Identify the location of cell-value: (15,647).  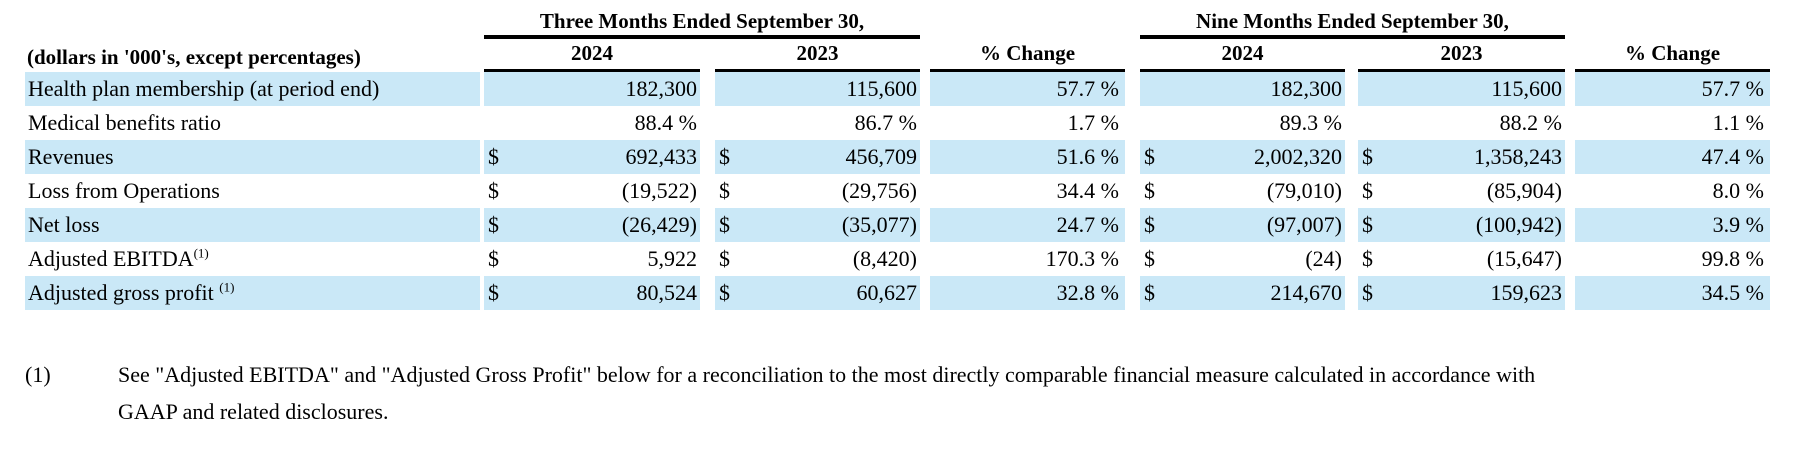
(1524, 258).